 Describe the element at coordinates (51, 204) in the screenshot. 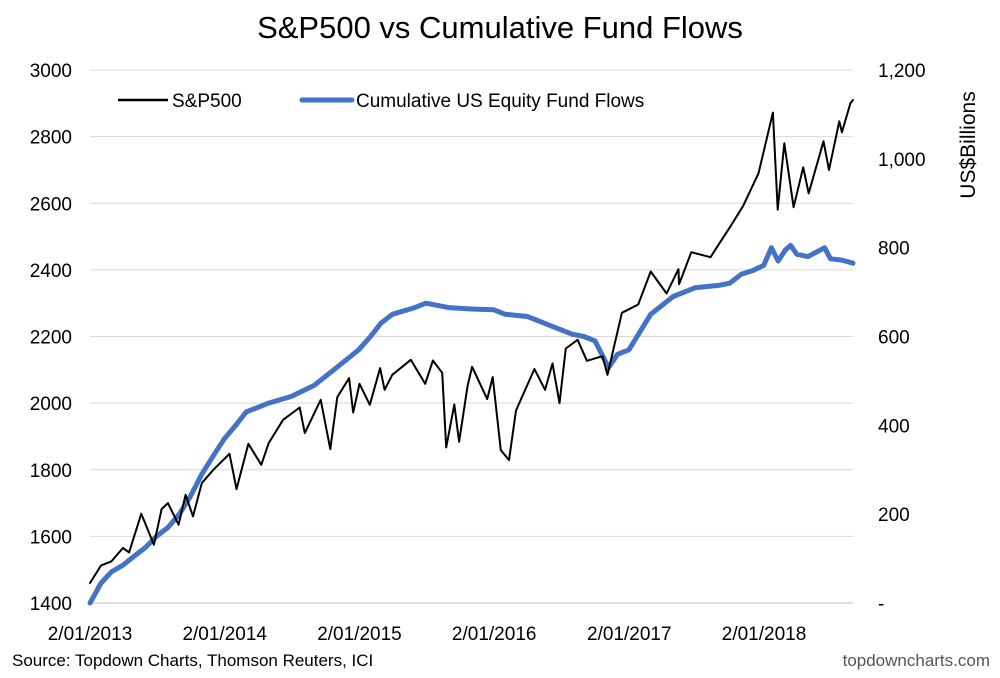

I see `left-tick-label: 2600` at that location.